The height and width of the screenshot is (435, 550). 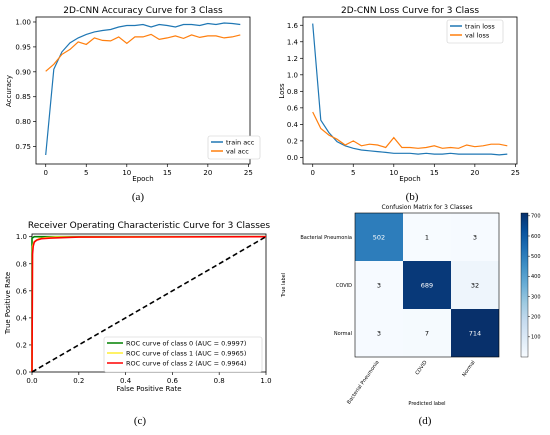 I want to click on roc-y-tick-label: 0.0, so click(x=21, y=373).